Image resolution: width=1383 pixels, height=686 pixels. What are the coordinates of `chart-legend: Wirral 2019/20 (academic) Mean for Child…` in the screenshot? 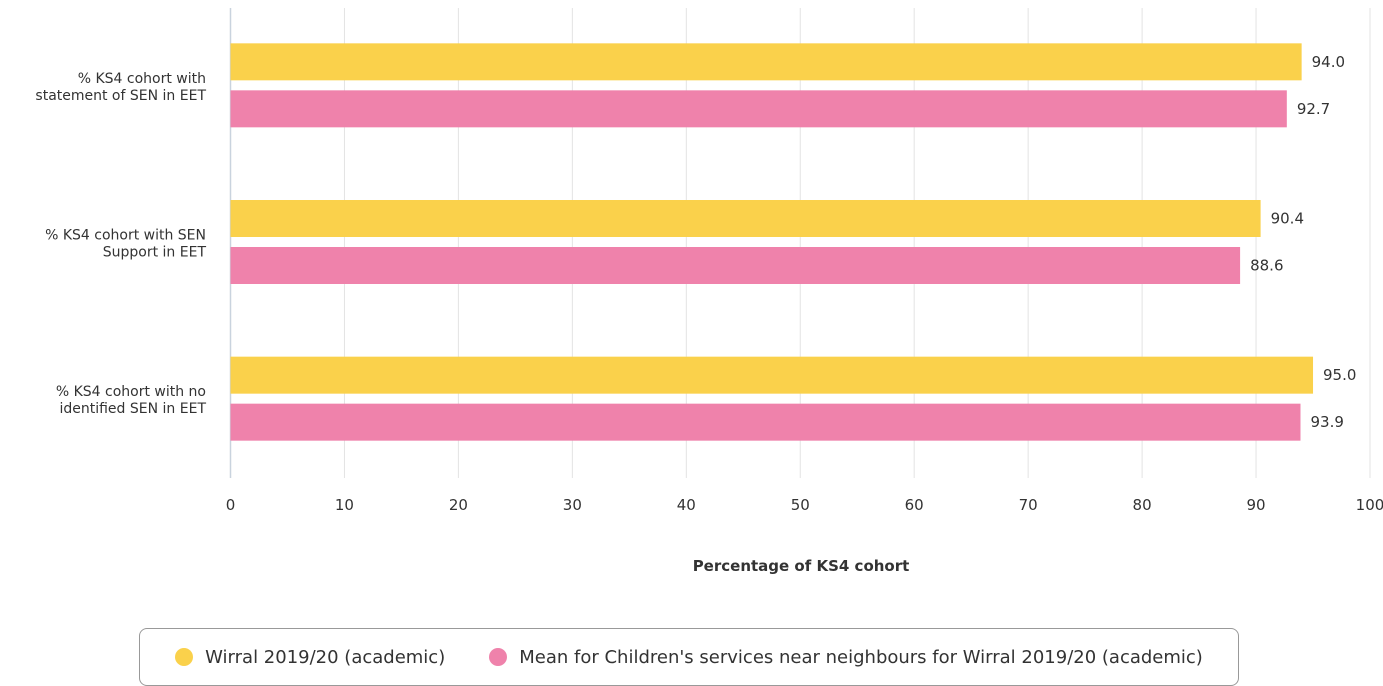 It's located at (689, 657).